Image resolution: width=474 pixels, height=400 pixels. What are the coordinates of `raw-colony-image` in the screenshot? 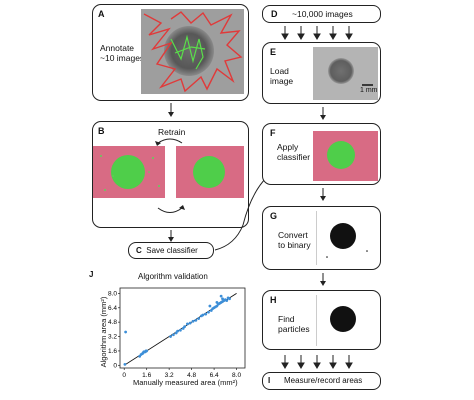 It's located at (345, 73).